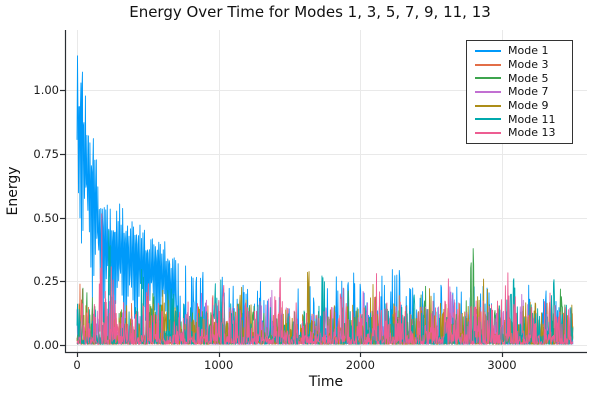 The height and width of the screenshot is (400, 600). What do you see at coordinates (219, 365) in the screenshot?
I see `x-tick-label: 1000` at bounding box center [219, 365].